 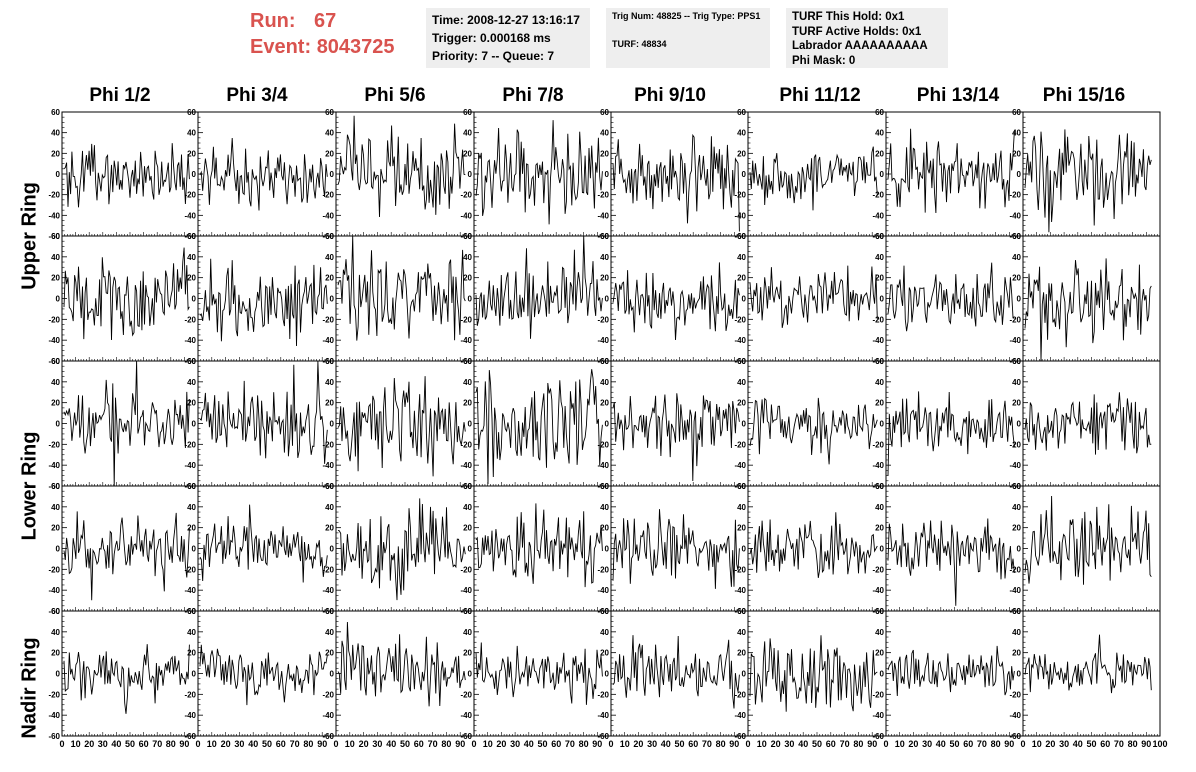 I want to click on waveform-trace-r0-c6, so click(x=951, y=171).